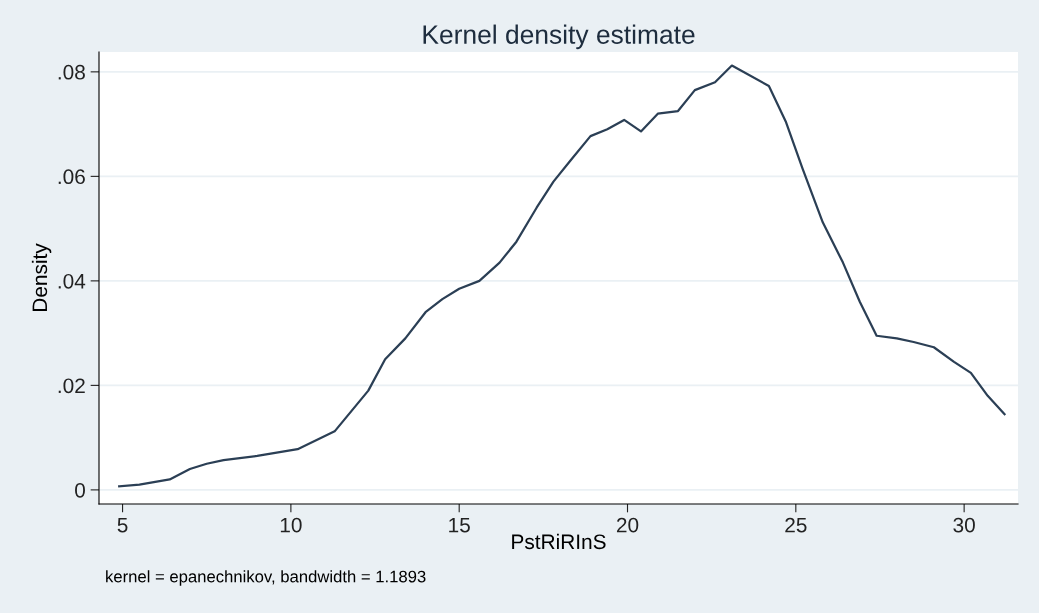 The height and width of the screenshot is (613, 1039). Describe the element at coordinates (459, 525) in the screenshot. I see `x-tick-label: 15` at that location.